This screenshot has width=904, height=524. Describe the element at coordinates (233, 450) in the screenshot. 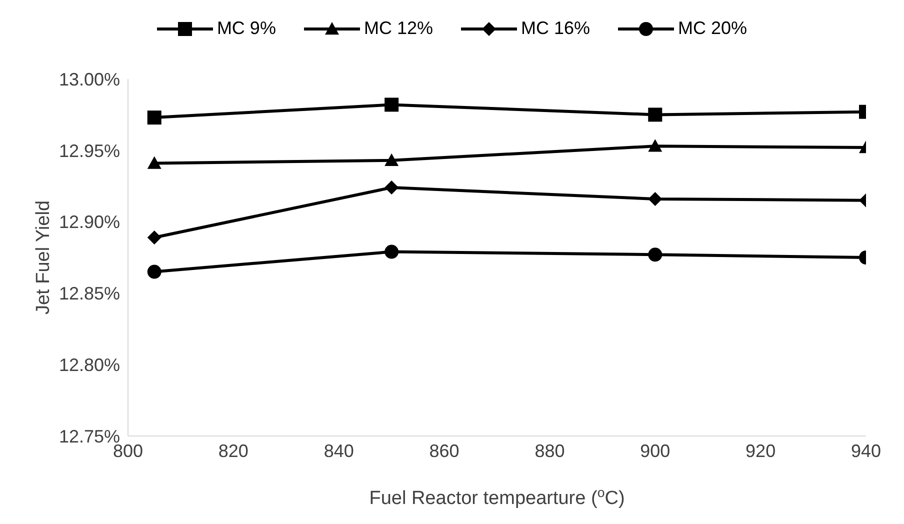

I see `x-tick-label: 820` at that location.